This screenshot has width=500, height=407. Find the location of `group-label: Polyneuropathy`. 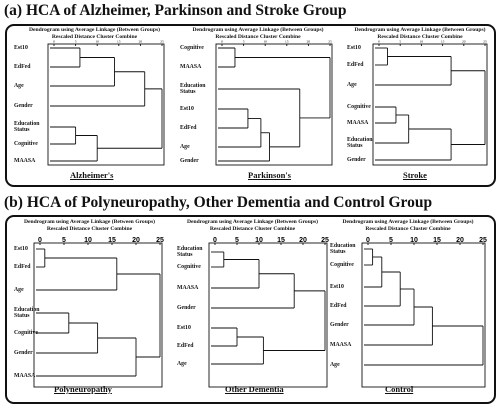

group-label: Polyneuropathy is located at coordinates (83, 389).